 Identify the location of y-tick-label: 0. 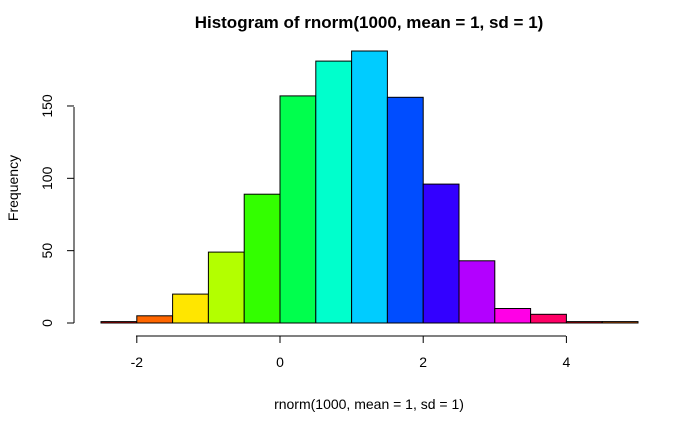
(47, 323).